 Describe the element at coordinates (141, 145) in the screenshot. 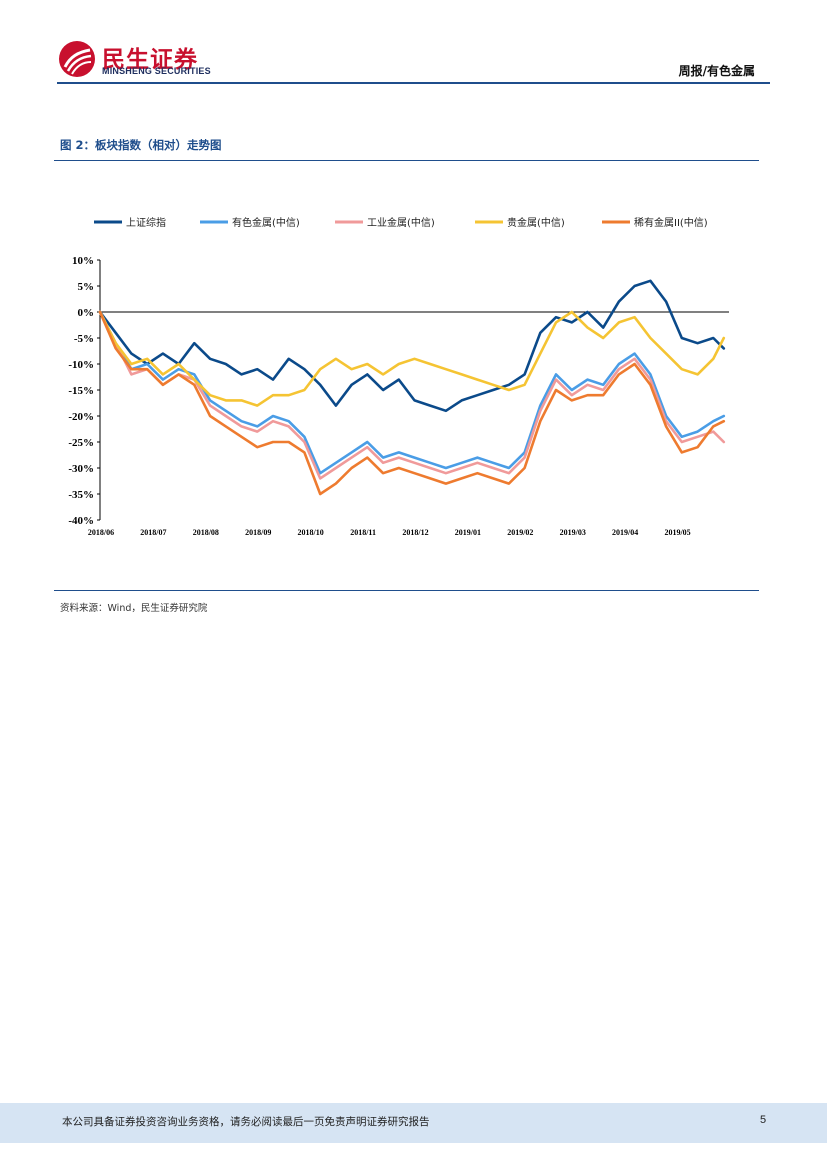

I see `figure-title: 图 2：板块指数（相对）走势图` at that location.